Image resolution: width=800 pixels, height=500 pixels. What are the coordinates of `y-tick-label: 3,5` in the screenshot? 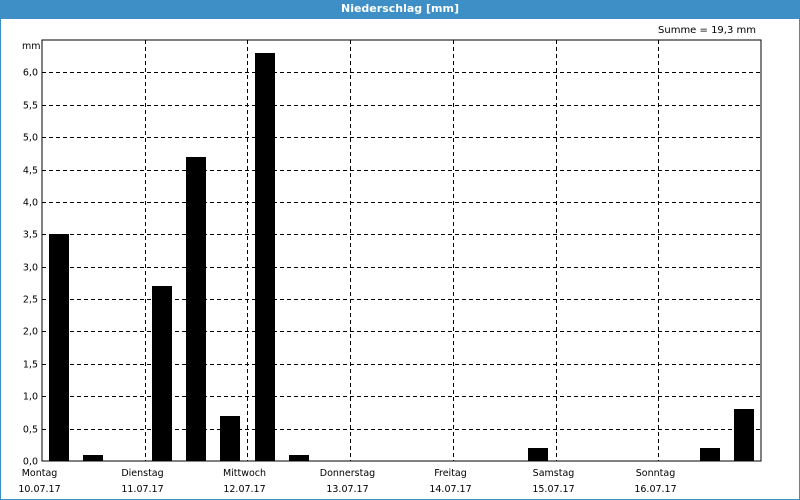 It's located at (30, 235).